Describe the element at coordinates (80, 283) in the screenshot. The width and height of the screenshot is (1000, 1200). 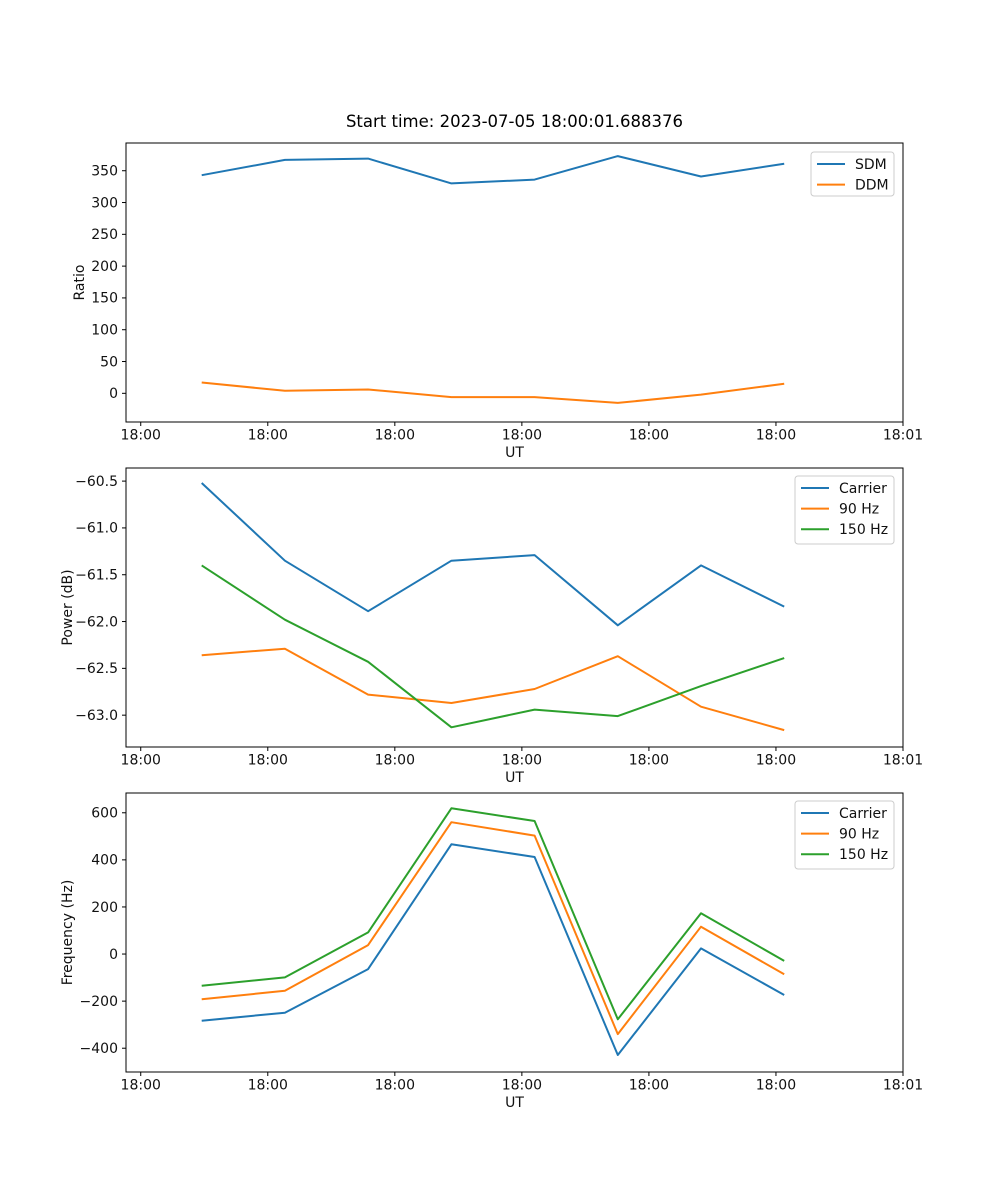
I see `y-axis-label: Ratio` at that location.